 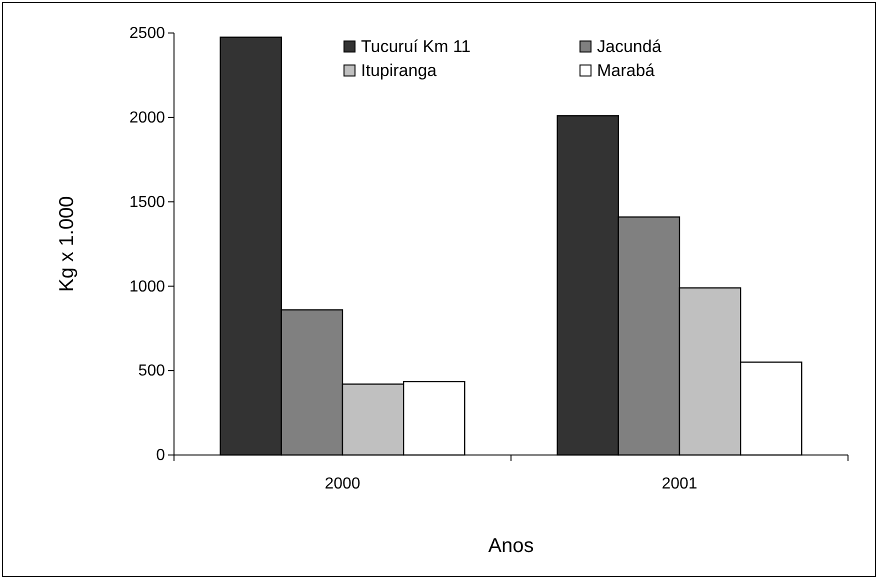 I want to click on legend-label: Itupiranga, so click(x=399, y=70).